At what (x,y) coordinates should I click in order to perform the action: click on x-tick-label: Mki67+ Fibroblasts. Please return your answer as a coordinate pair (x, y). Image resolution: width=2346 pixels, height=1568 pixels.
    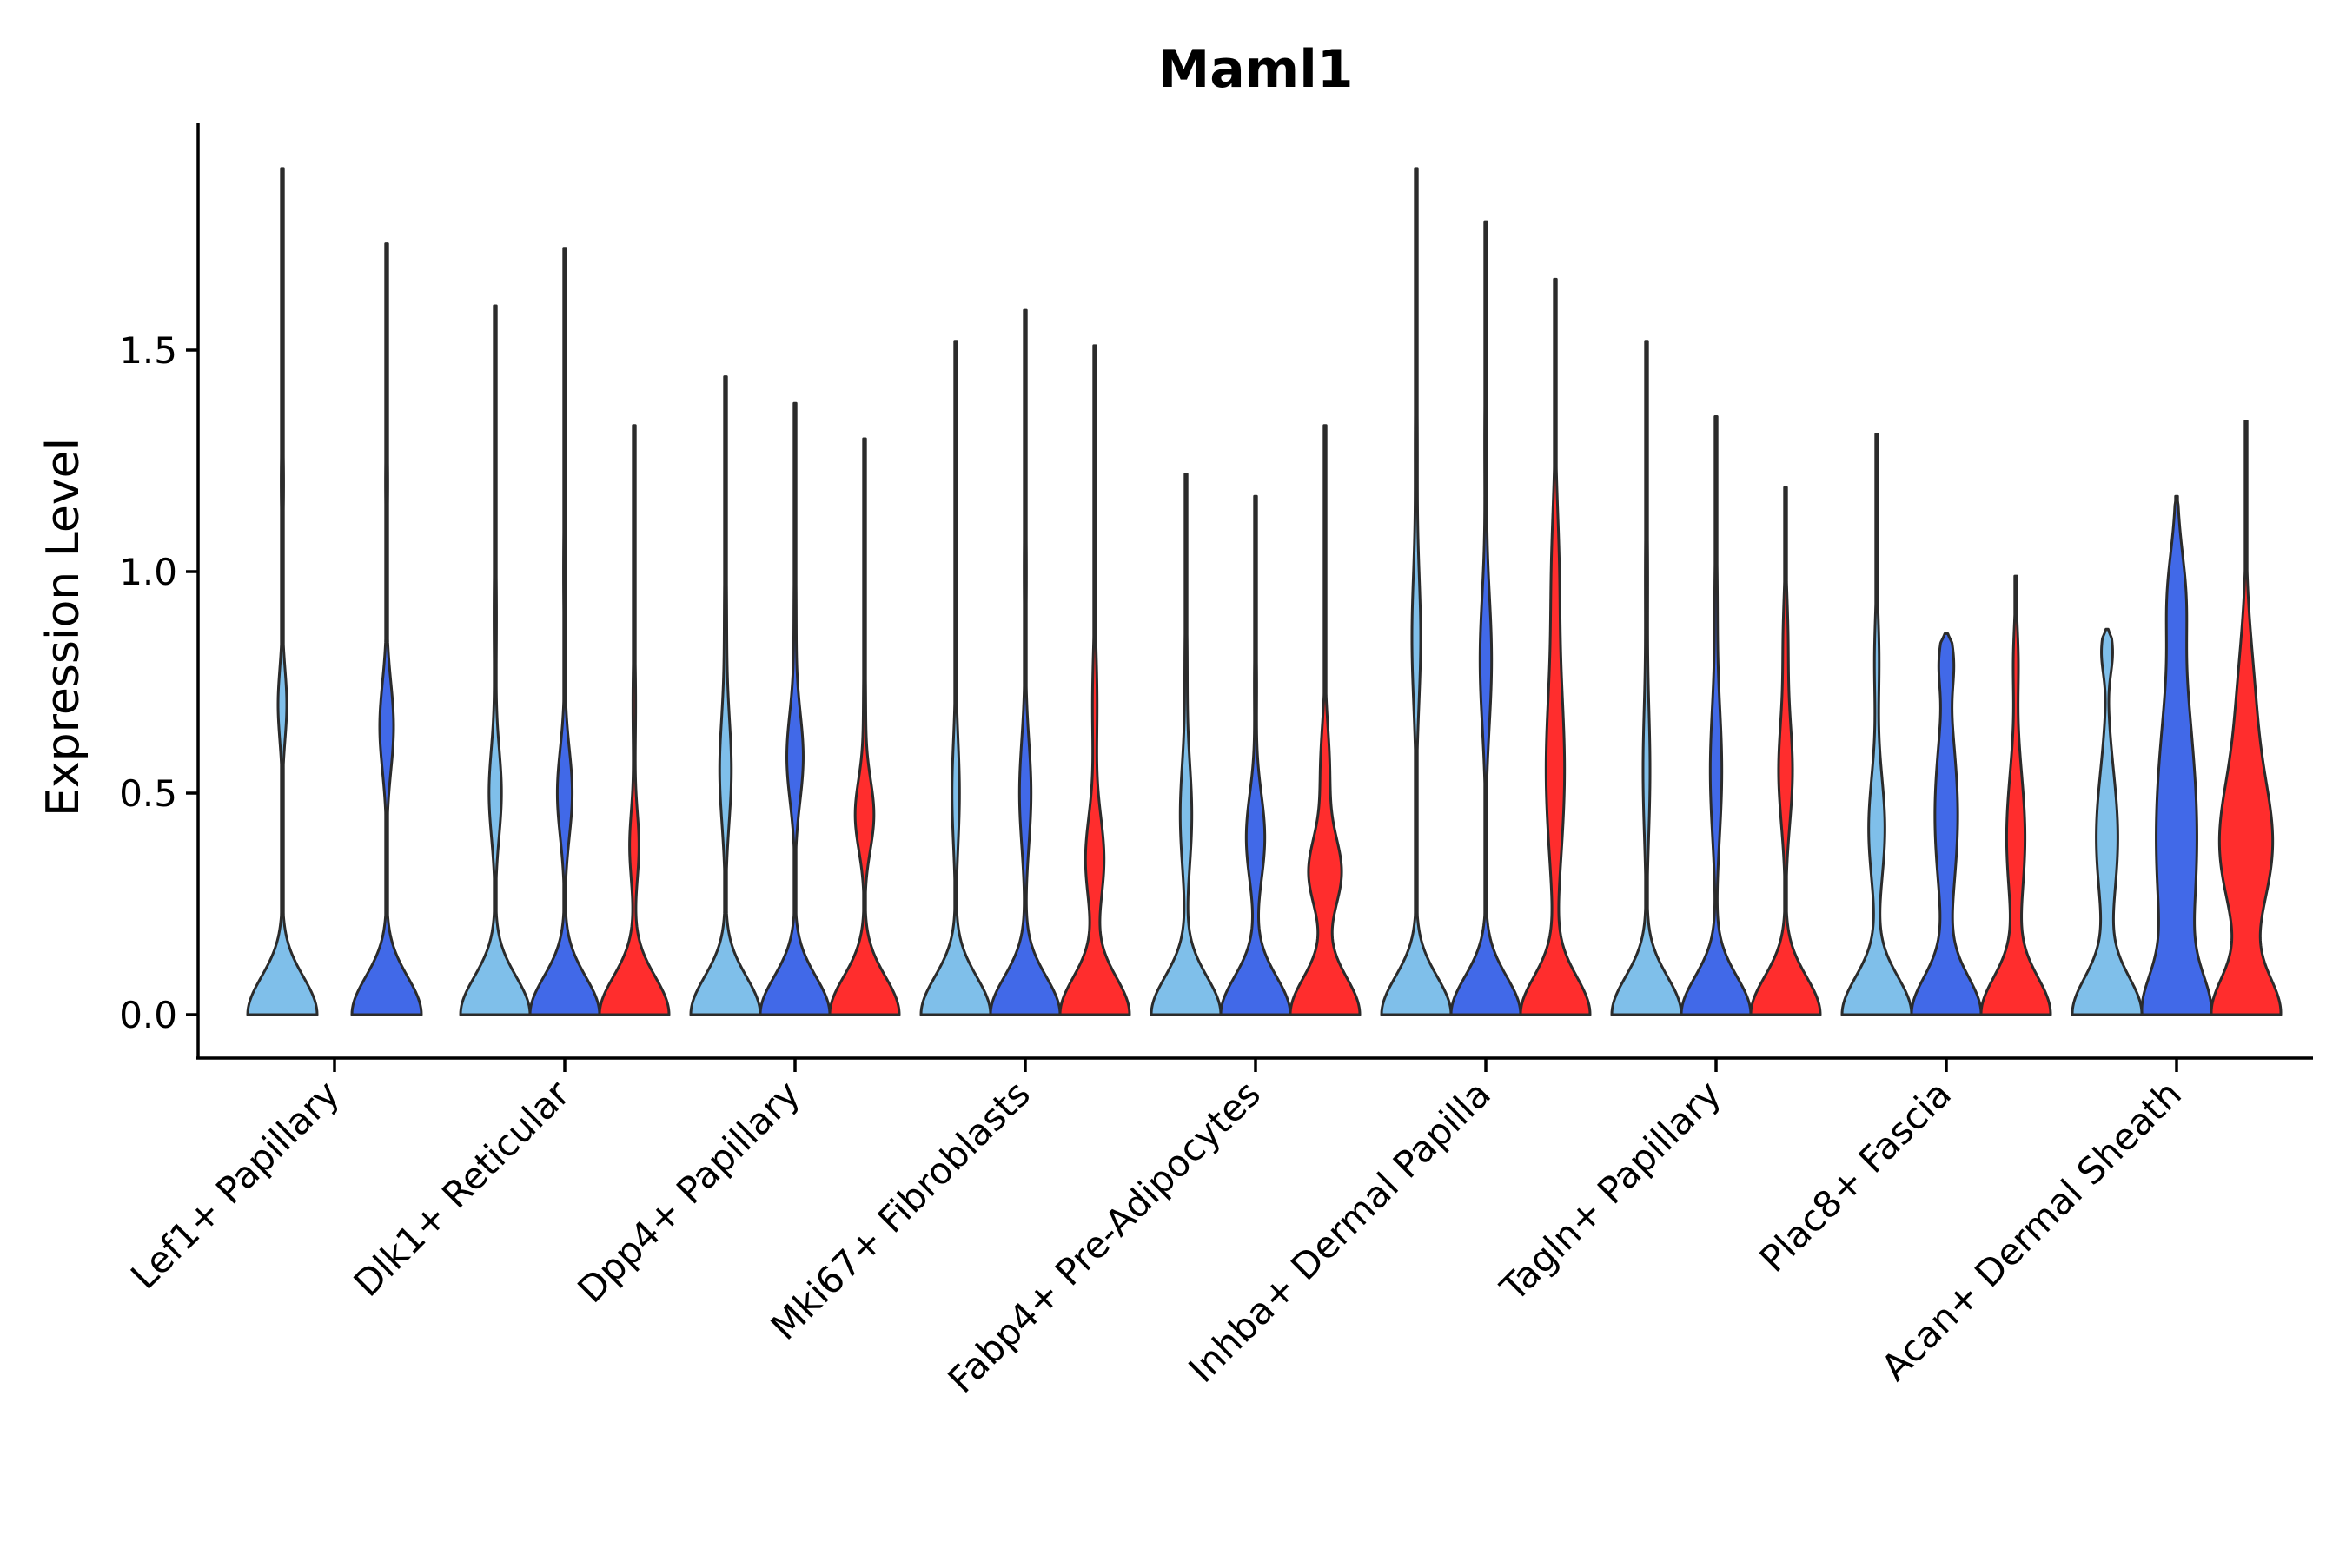
    Looking at the image, I should click on (901, 1209).